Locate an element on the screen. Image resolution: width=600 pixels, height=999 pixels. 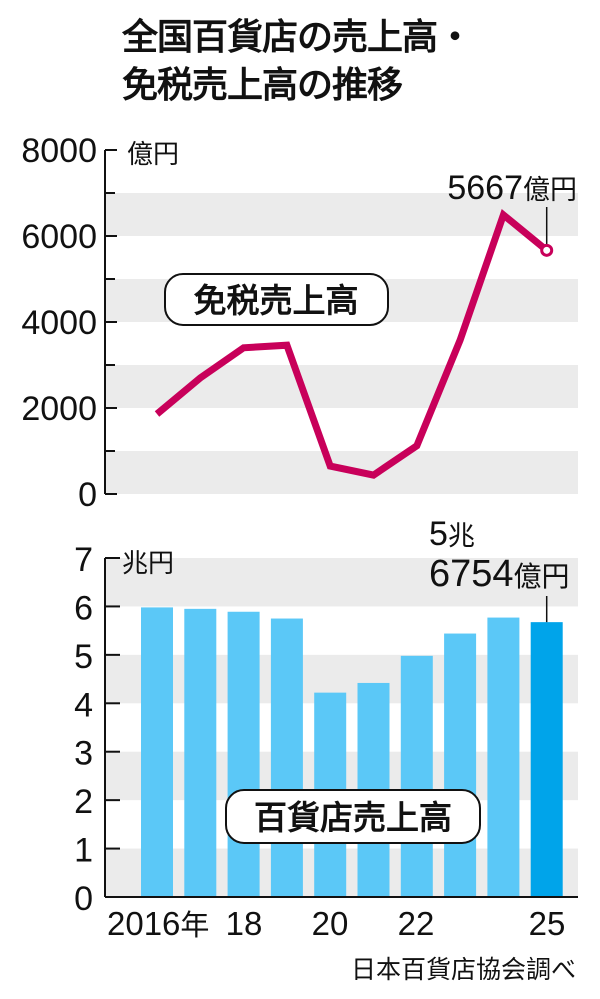
x-tick-label: 18 is located at coordinates (244, 923).